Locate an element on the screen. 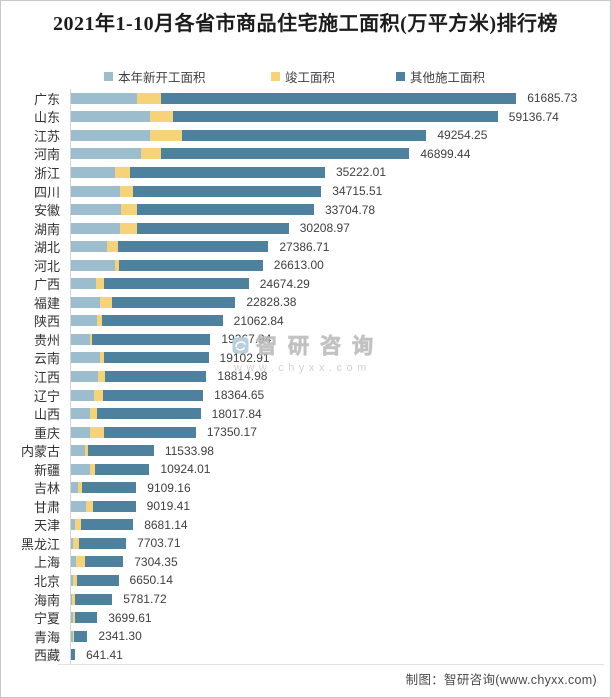 The height and width of the screenshot is (698, 611). legend: 本年新开工面积 竣工面积 其他施工面积 is located at coordinates (314, 76).